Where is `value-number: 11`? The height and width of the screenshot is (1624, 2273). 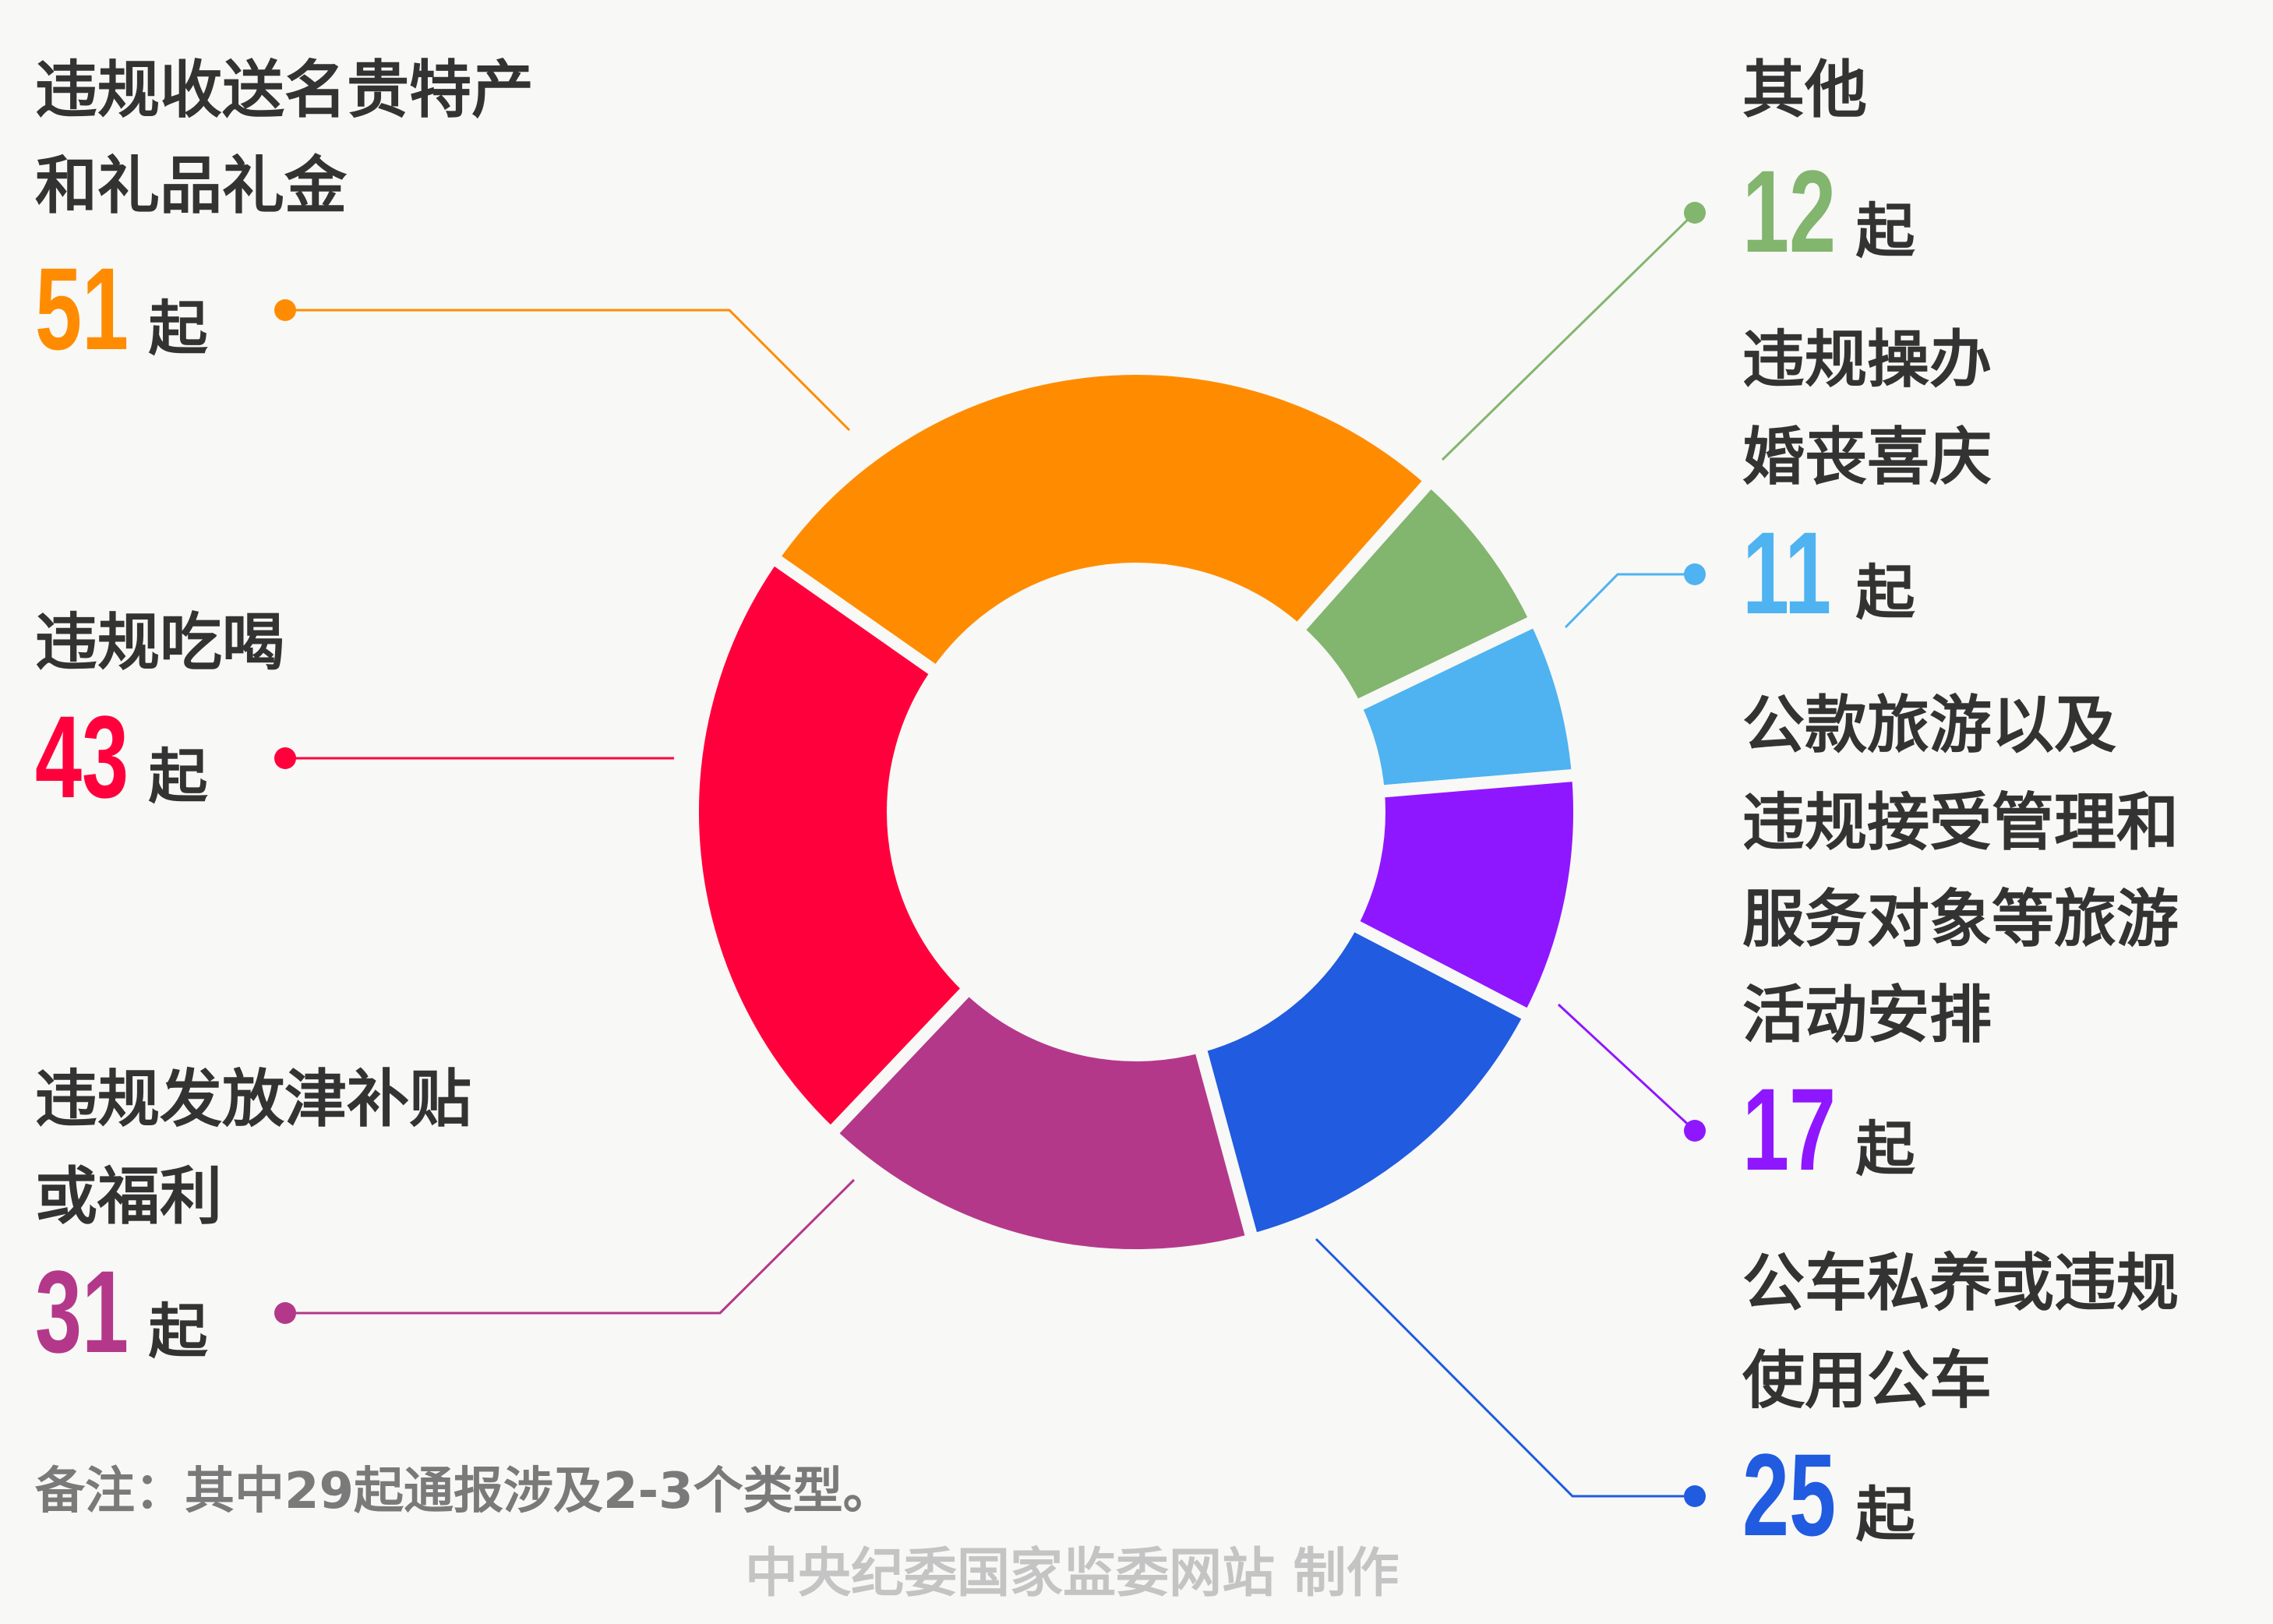
value-number: 11 is located at coordinates (1786, 573).